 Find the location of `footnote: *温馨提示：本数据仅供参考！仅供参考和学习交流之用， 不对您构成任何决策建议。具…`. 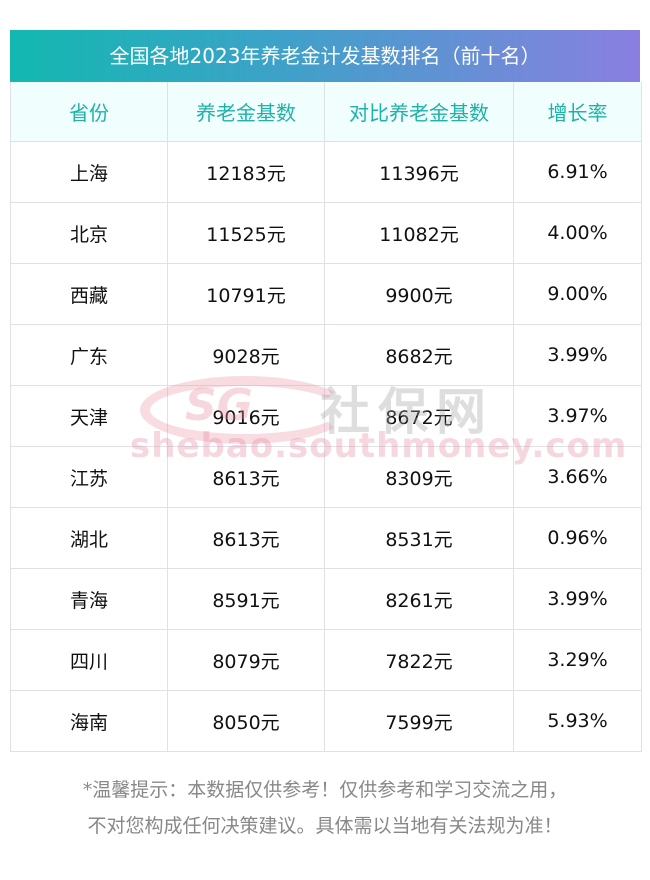

footnote: *温馨提示：本数据仅供参考！仅供参考和学习交流之用， 不对您构成任何决策建议。具… is located at coordinates (325, 808).